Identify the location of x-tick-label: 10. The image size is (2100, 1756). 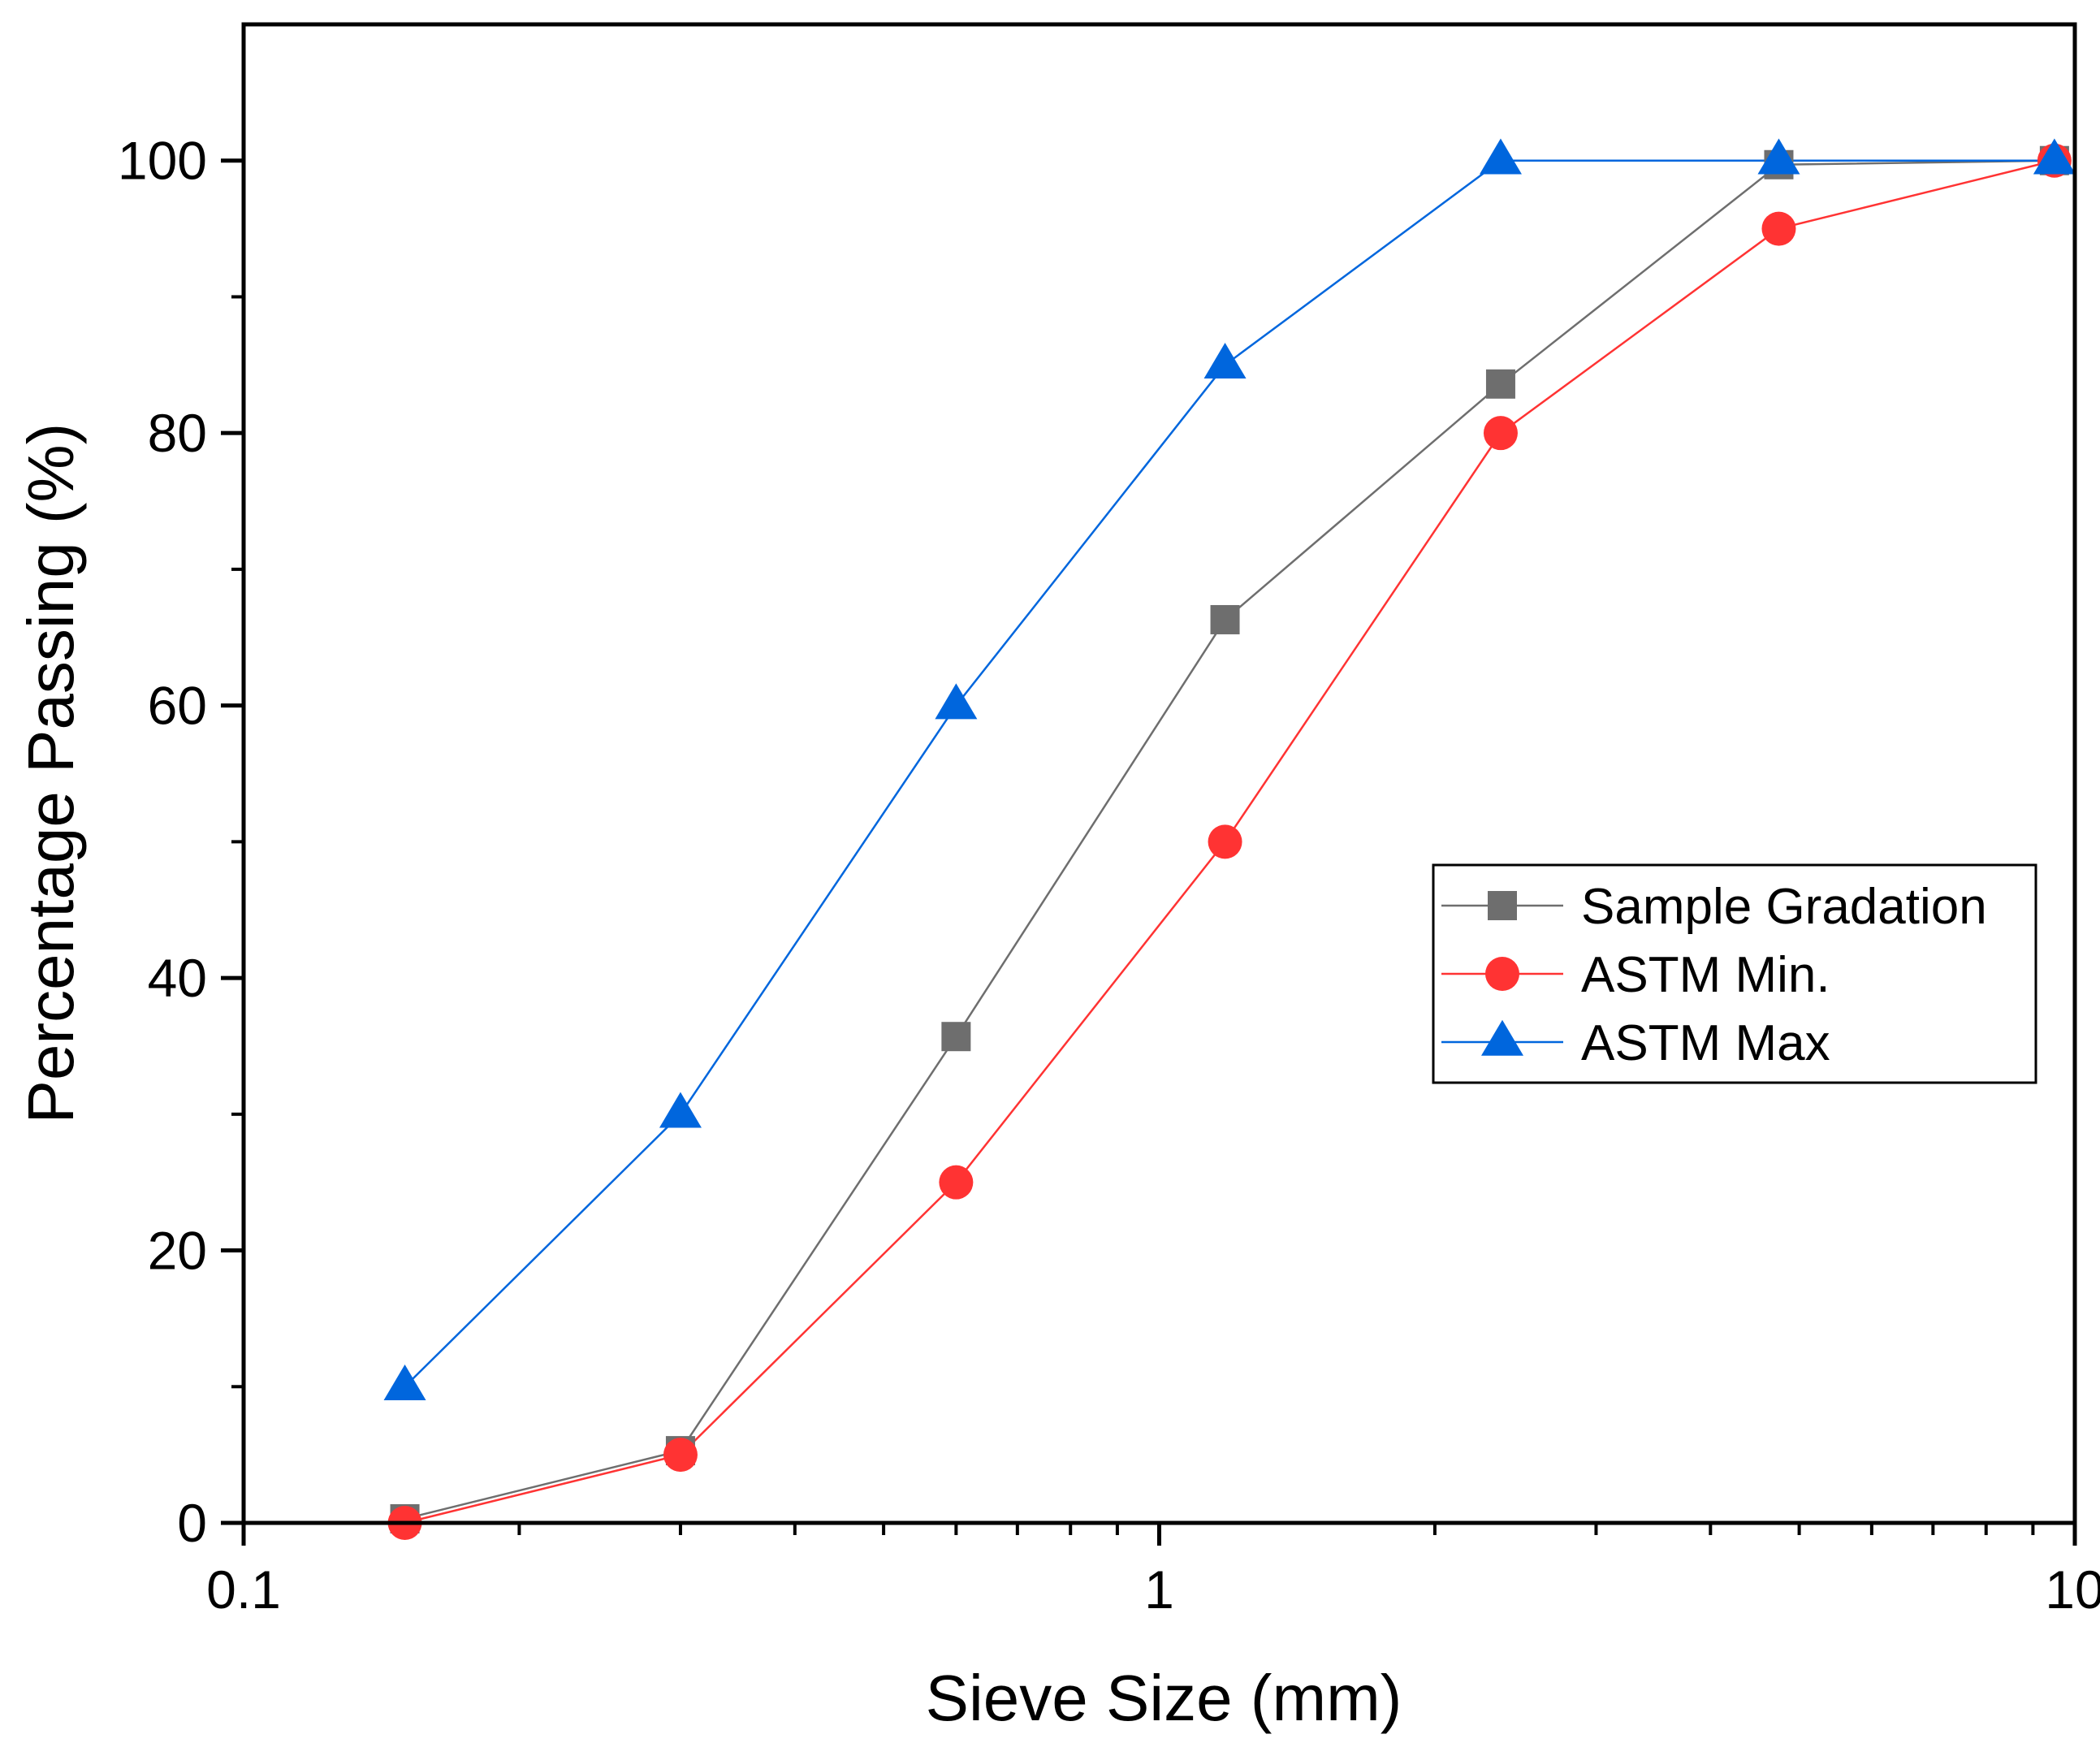
(2073, 1590).